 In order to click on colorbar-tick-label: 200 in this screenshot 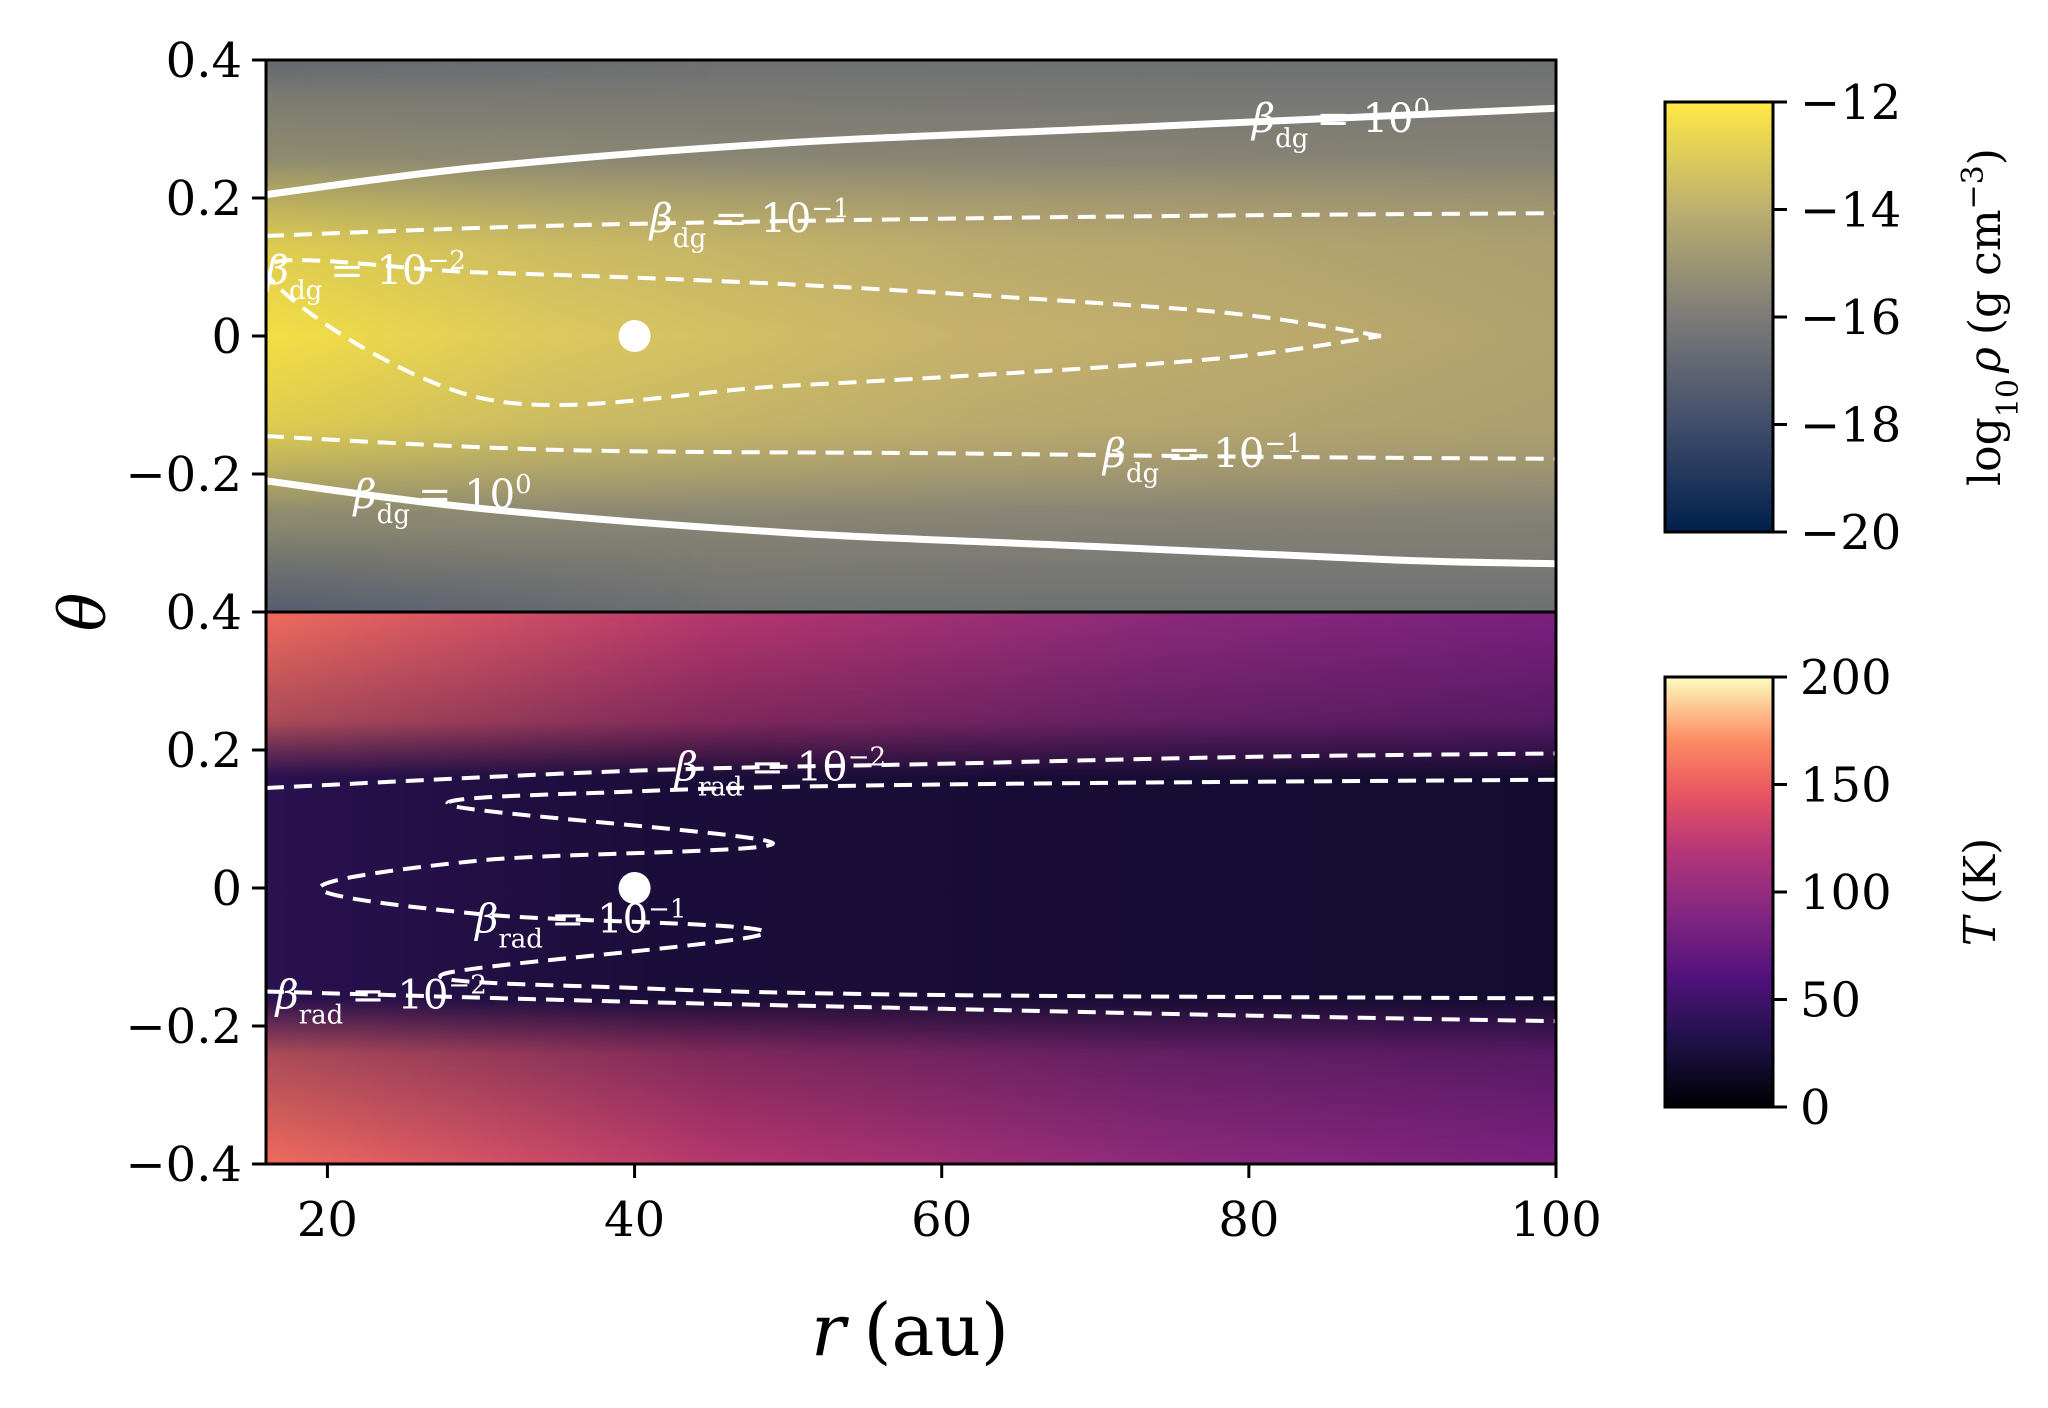, I will do `click(1846, 678)`.